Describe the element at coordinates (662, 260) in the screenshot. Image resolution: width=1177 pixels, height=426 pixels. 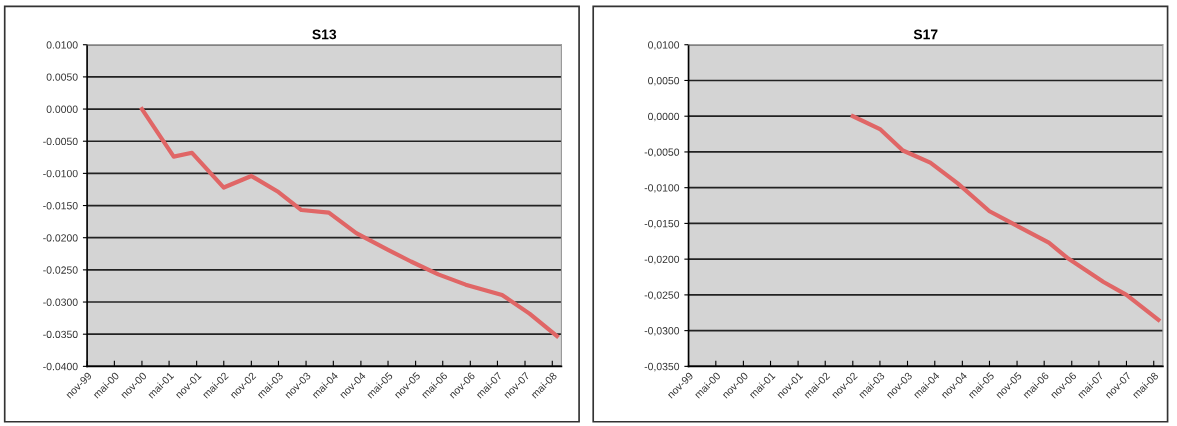
I see `y-tick-label: -0,0200` at that location.